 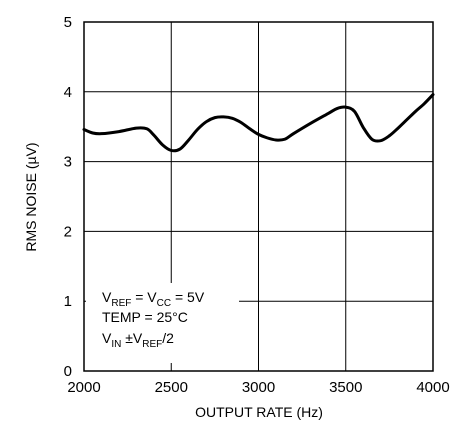 I want to click on x-axis-label: OUTPUT RATE (Hz), so click(x=259, y=412).